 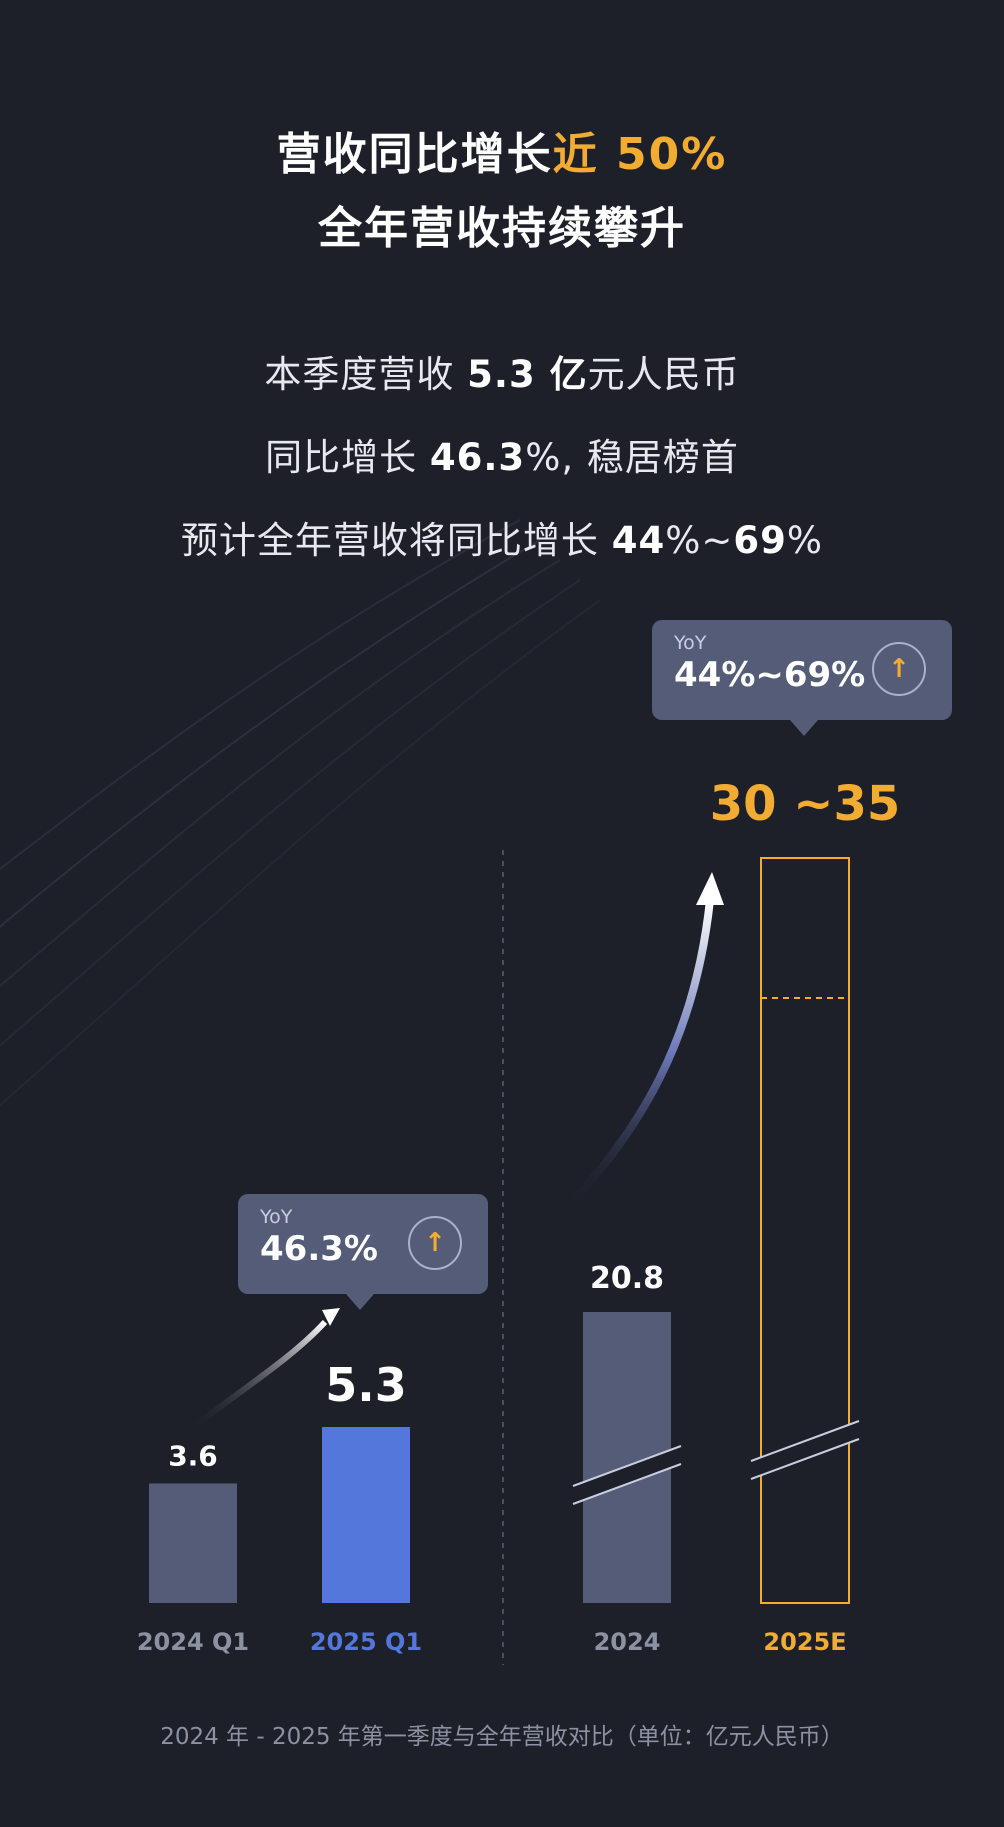 I want to click on headline-line-1: 营收同比增长近 50%, so click(x=502, y=150).